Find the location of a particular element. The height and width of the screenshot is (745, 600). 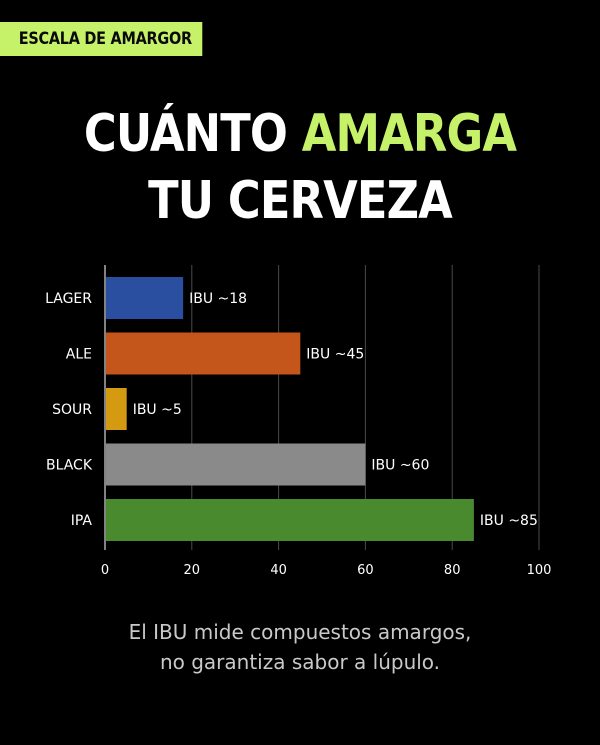

category-label: BLACK is located at coordinates (69, 466).